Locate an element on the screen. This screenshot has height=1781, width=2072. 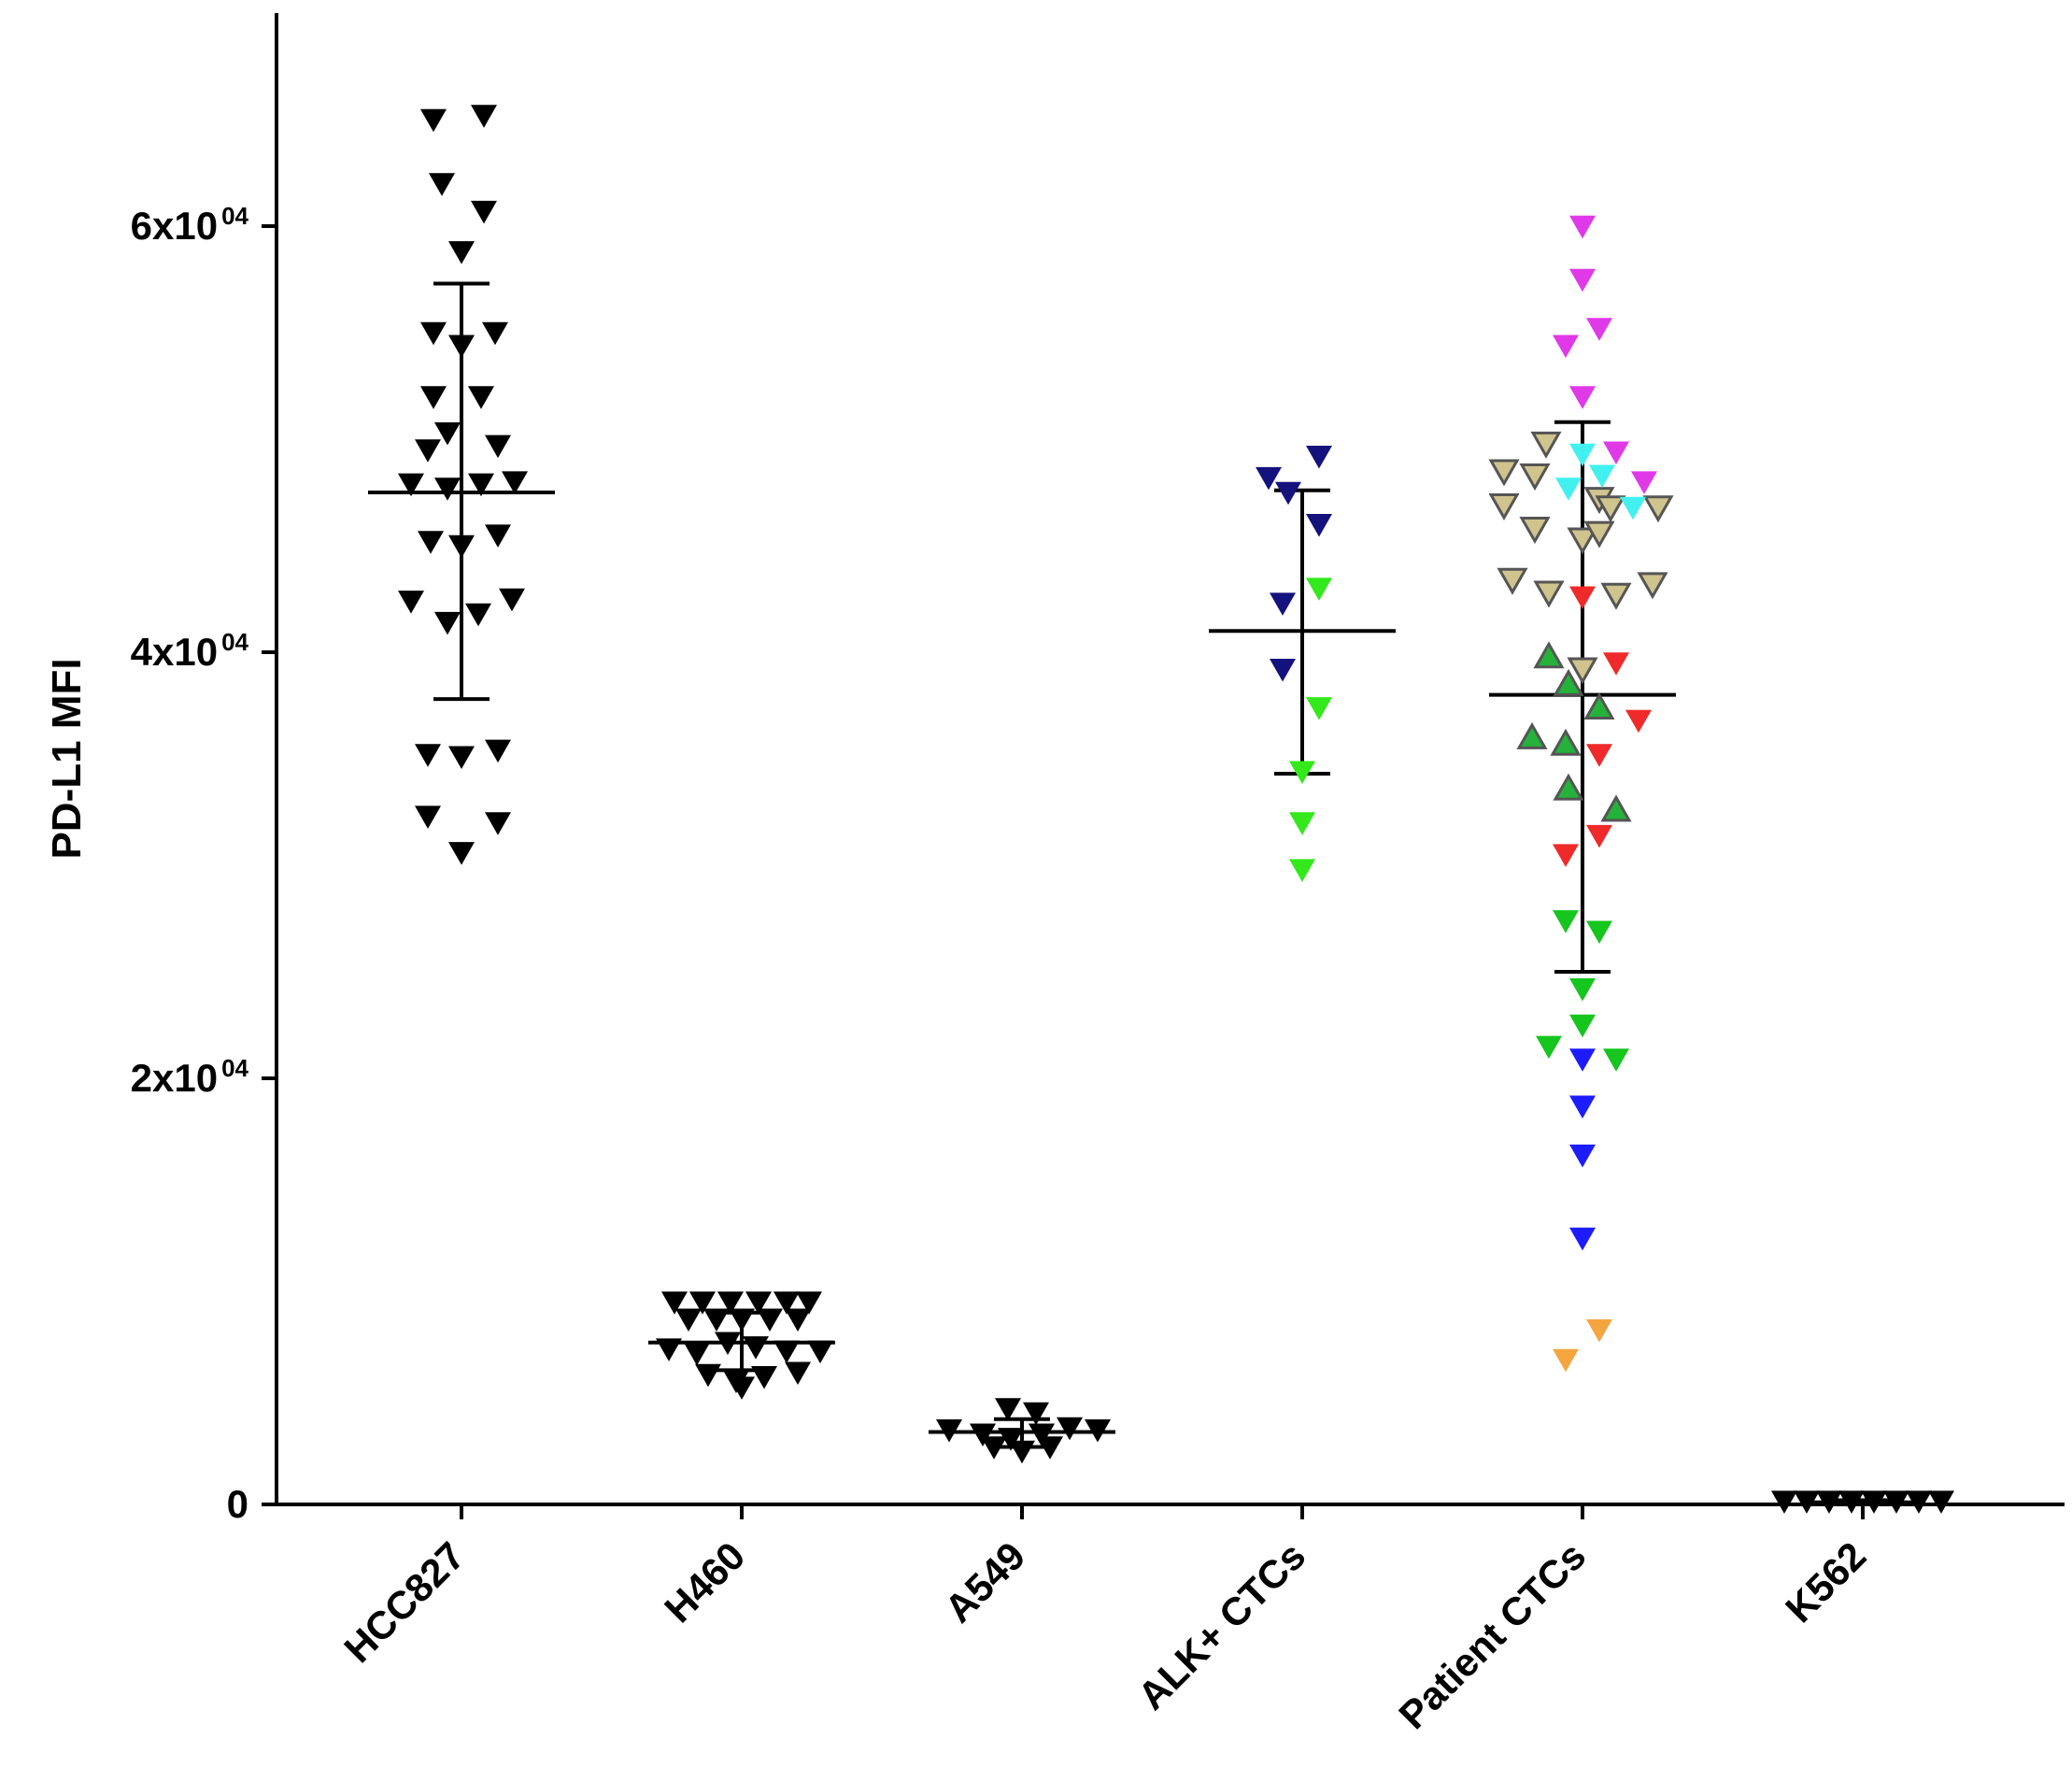
y-tick-label: 0 is located at coordinates (237, 1504).